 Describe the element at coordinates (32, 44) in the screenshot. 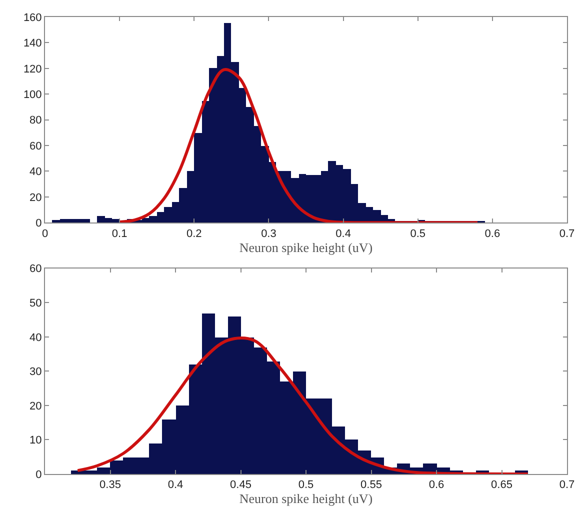

I see `y-tick-label: 140` at that location.